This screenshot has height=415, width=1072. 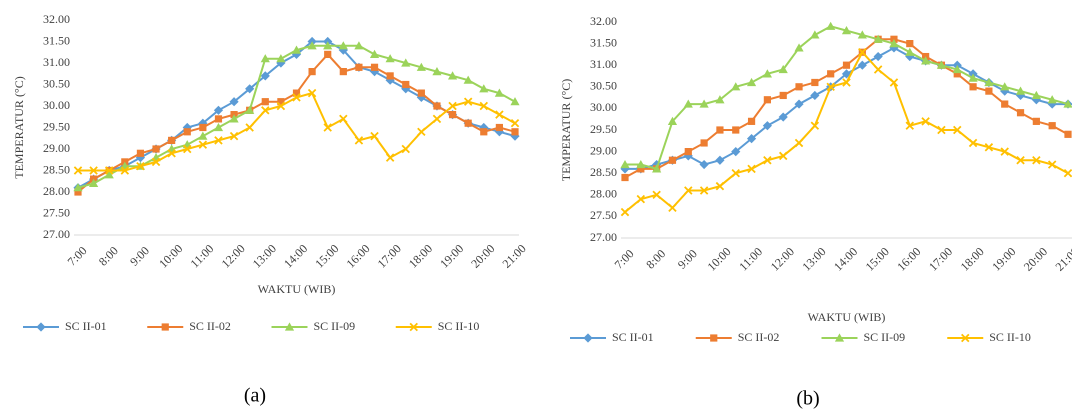 I want to click on legend-marker, so click(x=413, y=327).